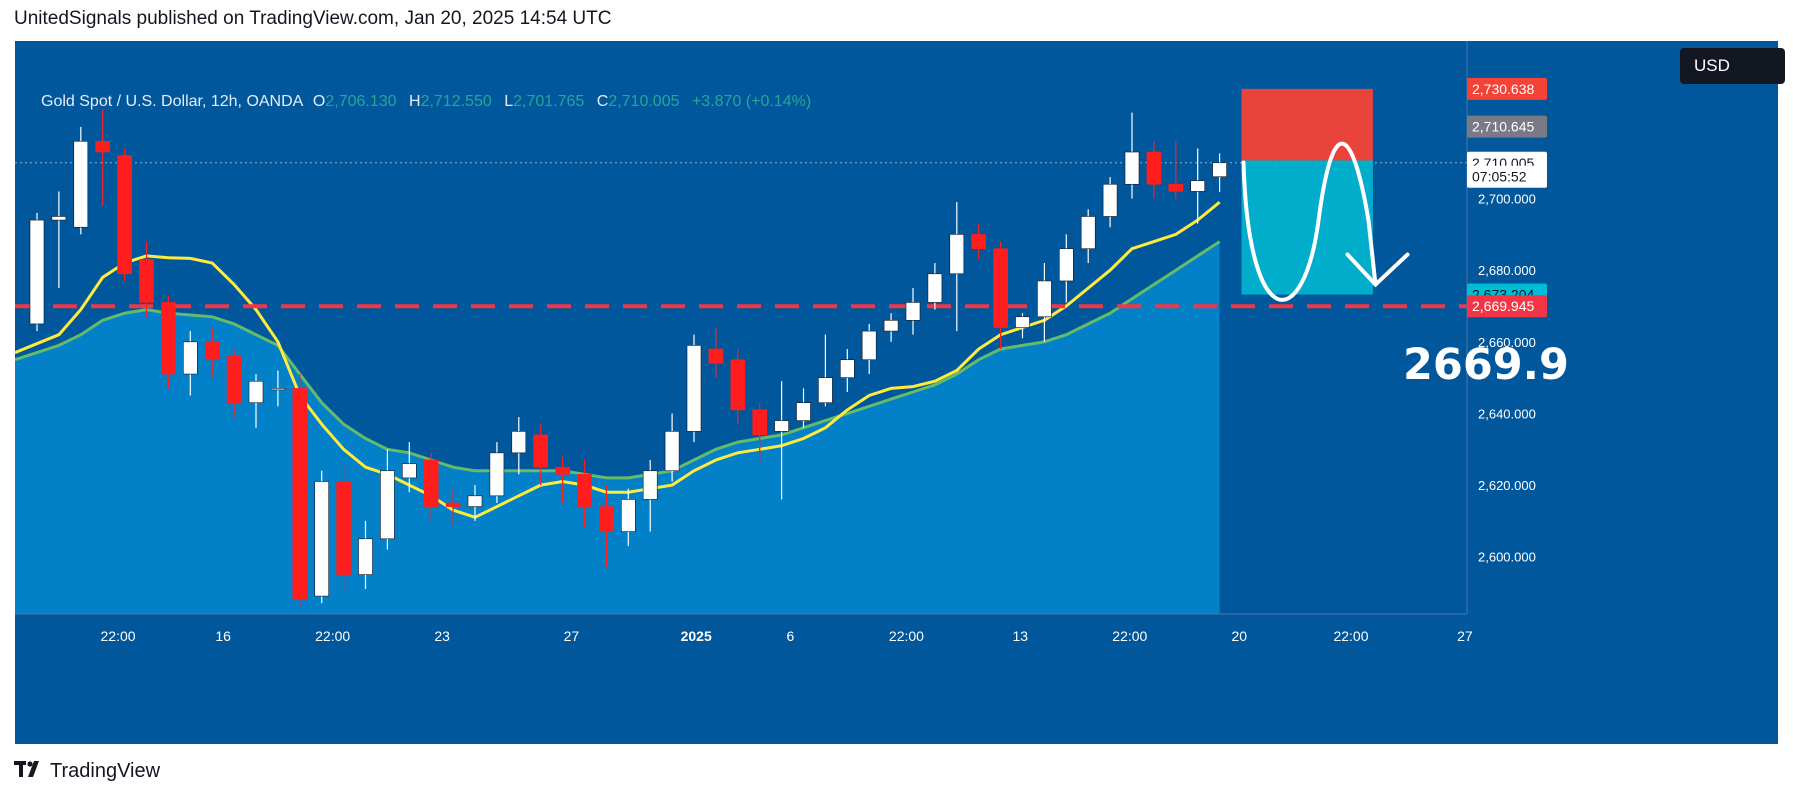 This screenshot has width=1793, height=798. What do you see at coordinates (1240, 636) in the screenshot?
I see `time-tick-label: 20` at bounding box center [1240, 636].